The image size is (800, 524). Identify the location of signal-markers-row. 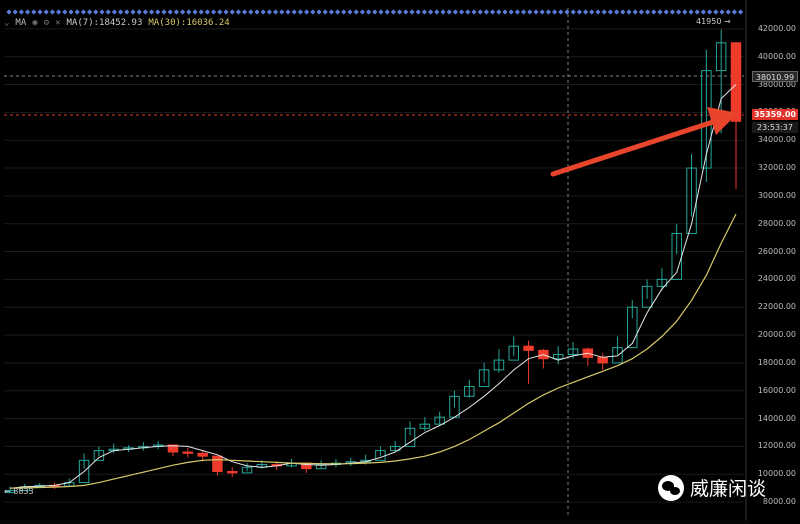
(375, 12).